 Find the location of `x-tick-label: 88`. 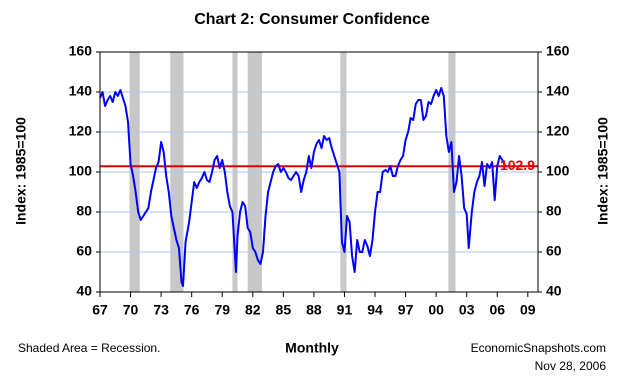

x-tick-label: 88 is located at coordinates (314, 310).